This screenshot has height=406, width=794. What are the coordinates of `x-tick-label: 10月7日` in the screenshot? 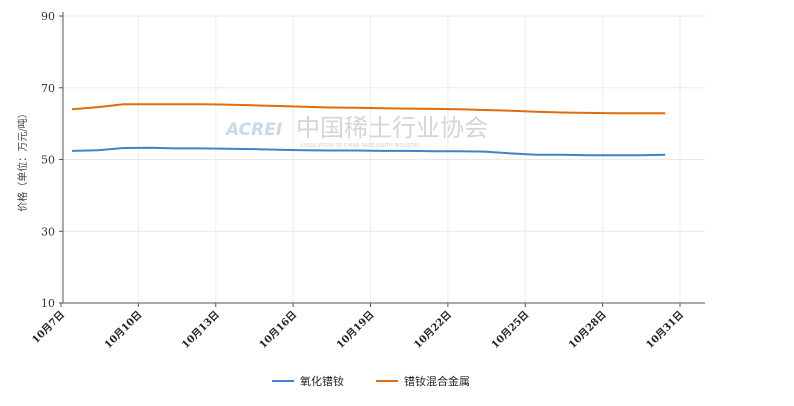 It's located at (48, 327).